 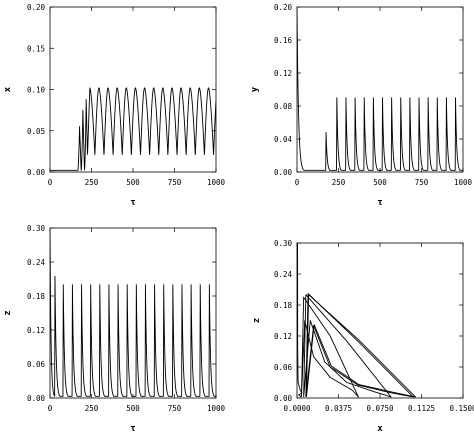 I want to click on x-tick-label: 0.0000, so click(x=297, y=408).